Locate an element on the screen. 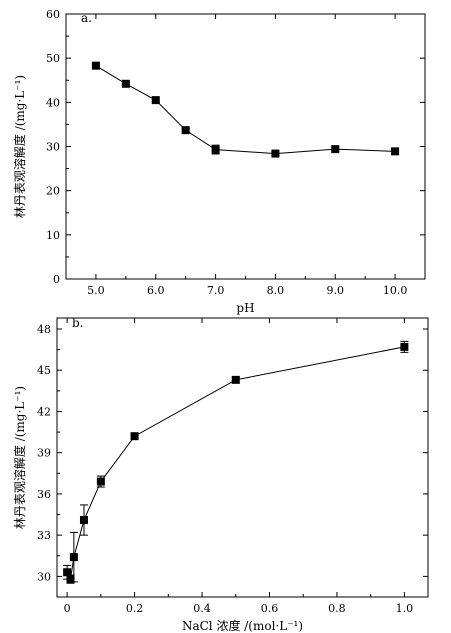 The width and height of the screenshot is (451, 633). y-tick-label: 20 is located at coordinates (53, 191).